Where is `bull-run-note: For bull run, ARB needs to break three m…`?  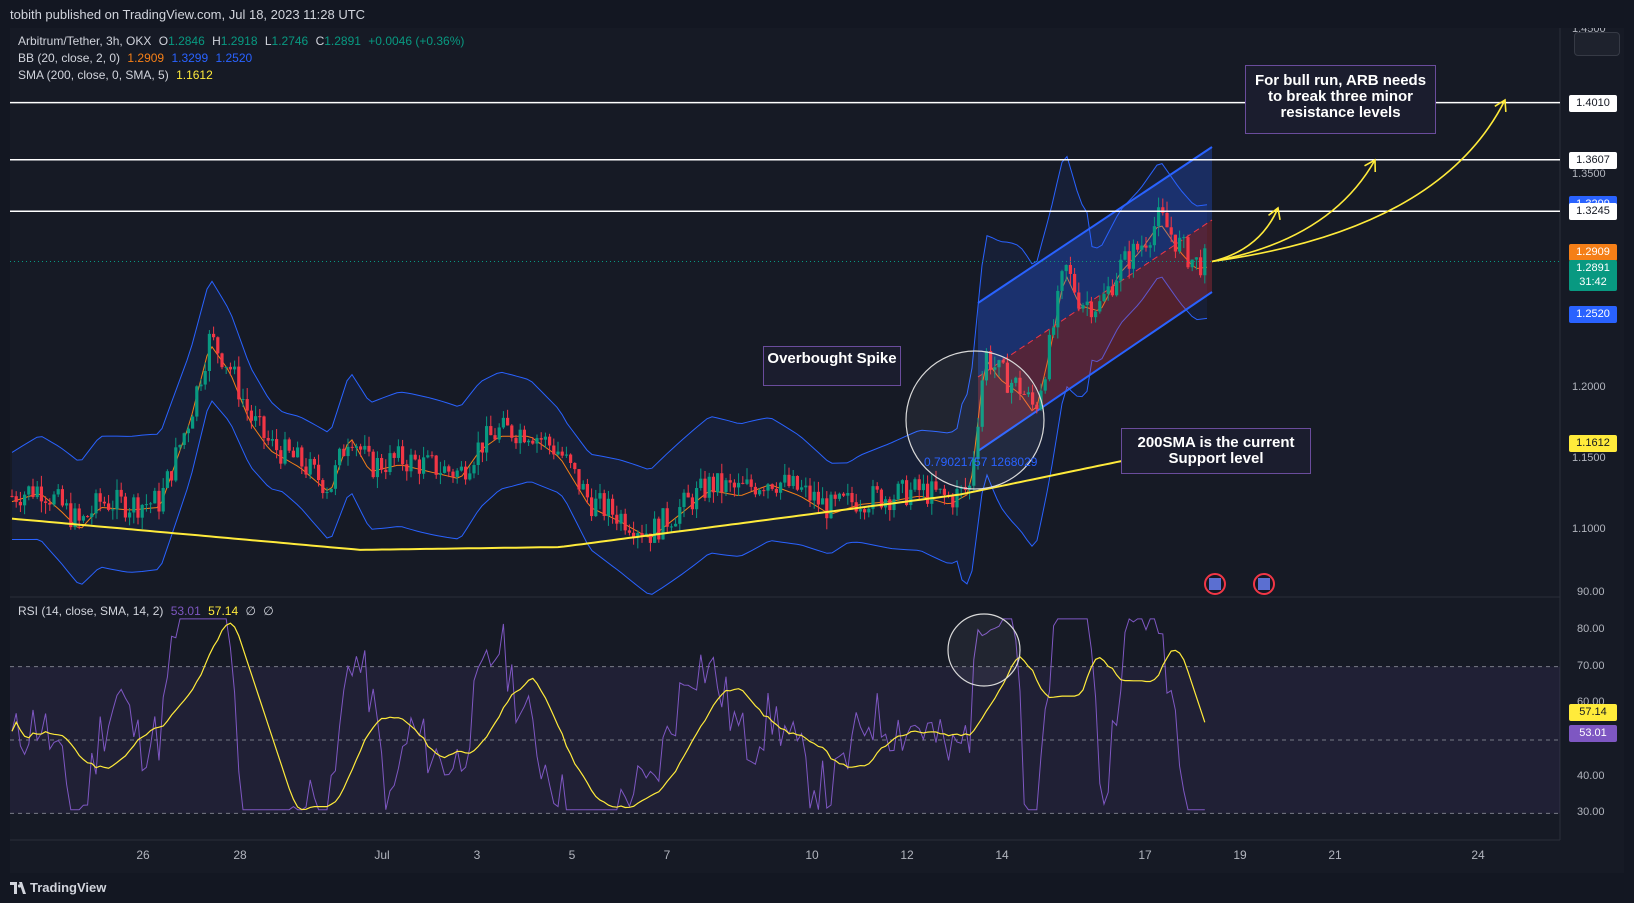 bull-run-note: For bull run, ARB needs to break three m… is located at coordinates (1340, 99).